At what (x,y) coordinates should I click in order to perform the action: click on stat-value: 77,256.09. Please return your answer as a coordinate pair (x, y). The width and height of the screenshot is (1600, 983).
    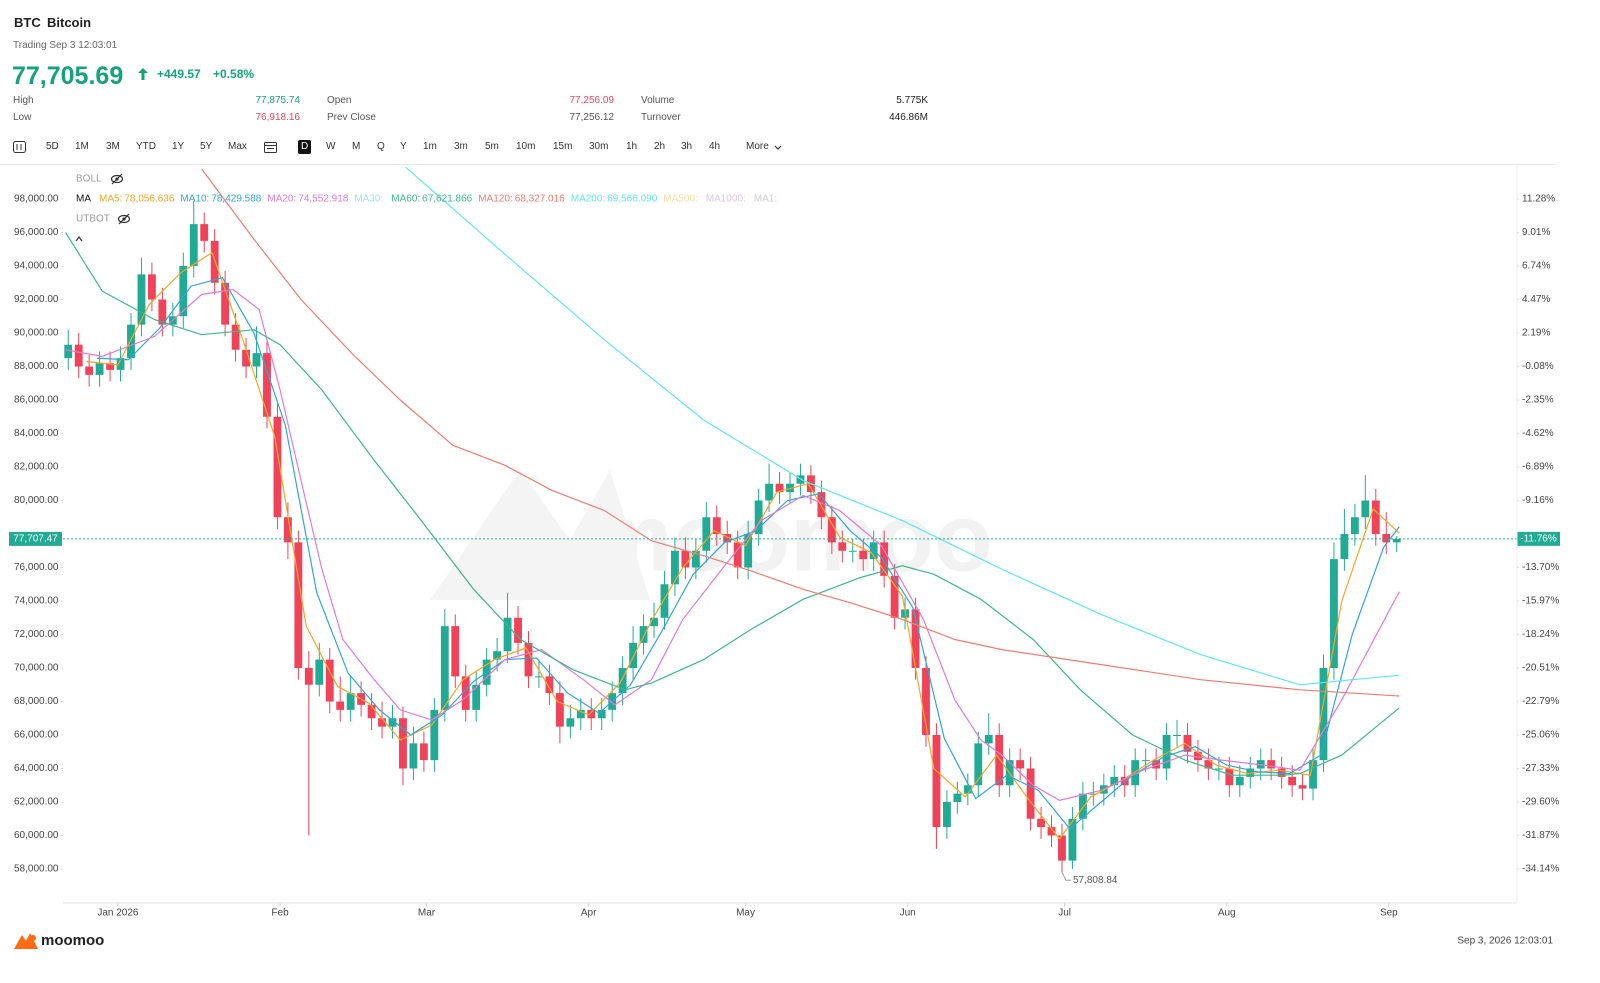
    Looking at the image, I should click on (592, 100).